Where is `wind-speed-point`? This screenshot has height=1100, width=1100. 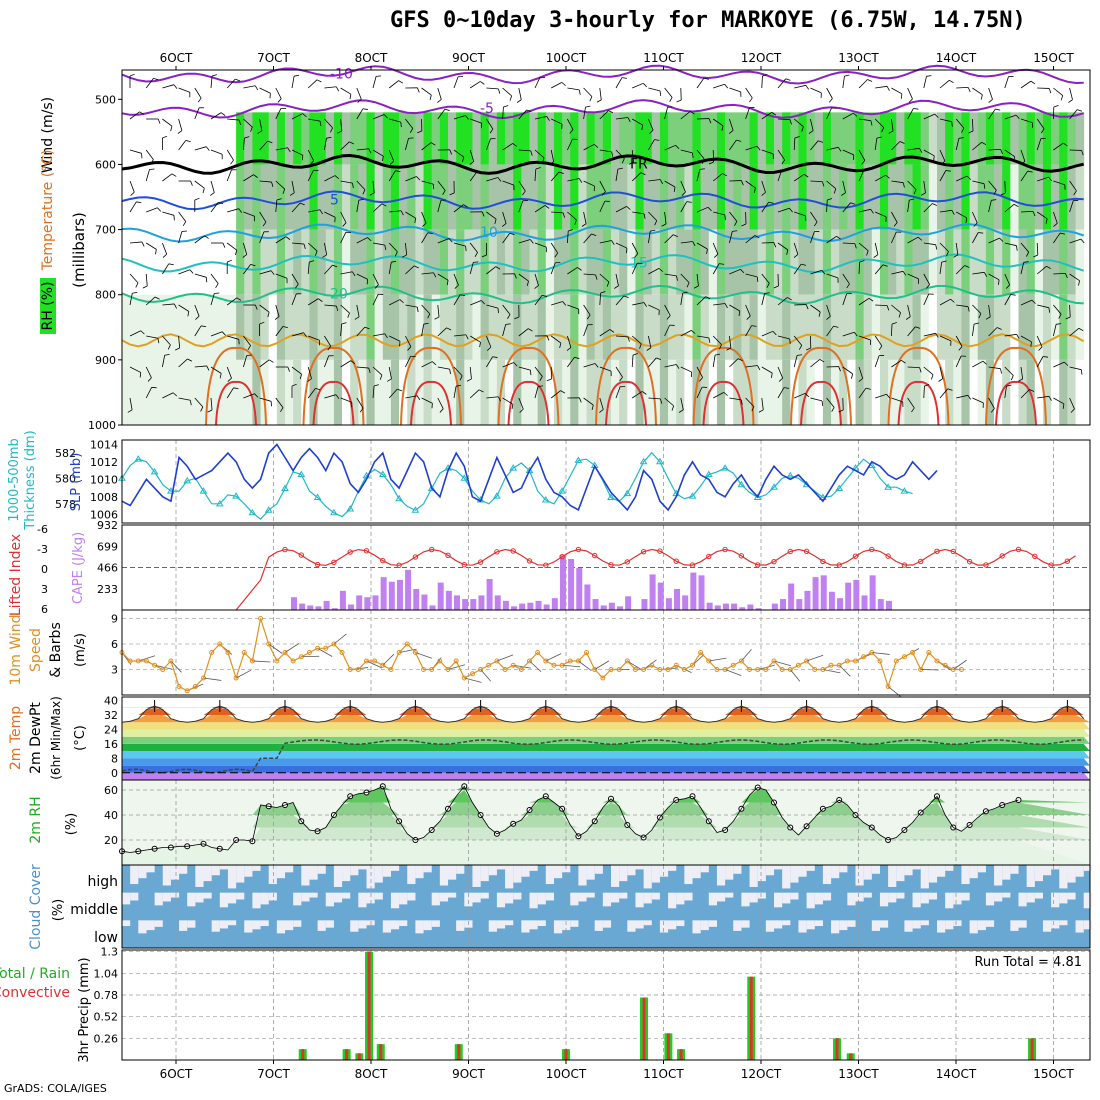
wind-speed-point is located at coordinates (627, 661).